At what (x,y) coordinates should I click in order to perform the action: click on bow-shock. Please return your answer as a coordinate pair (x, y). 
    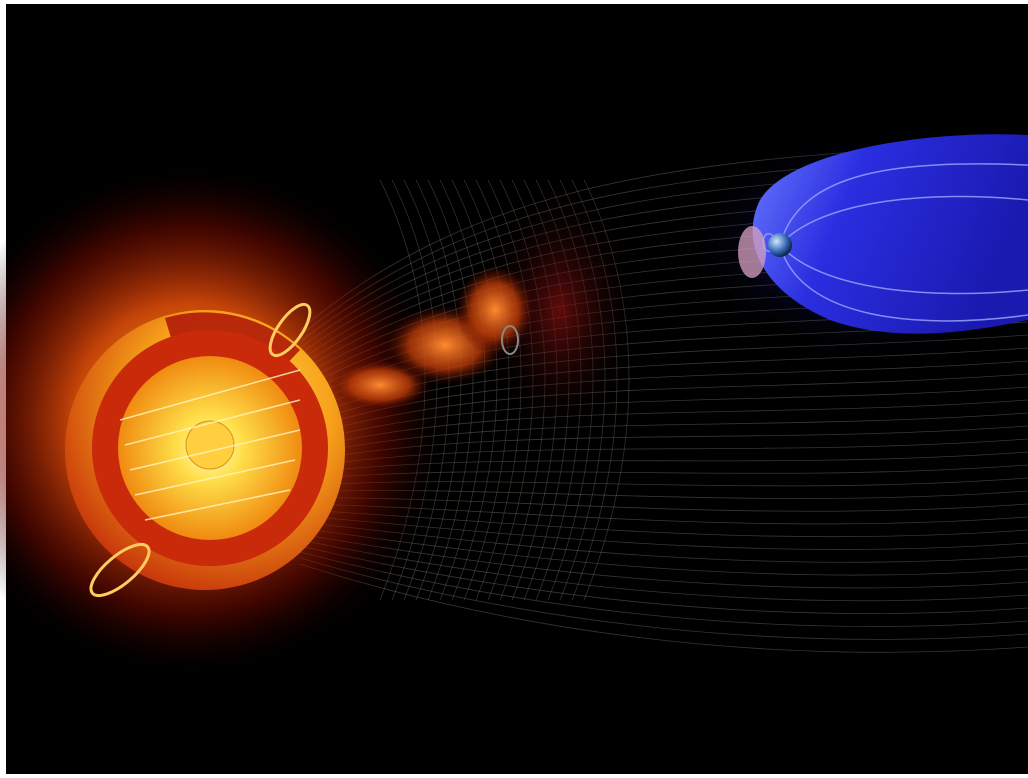
    Looking at the image, I should click on (752, 252).